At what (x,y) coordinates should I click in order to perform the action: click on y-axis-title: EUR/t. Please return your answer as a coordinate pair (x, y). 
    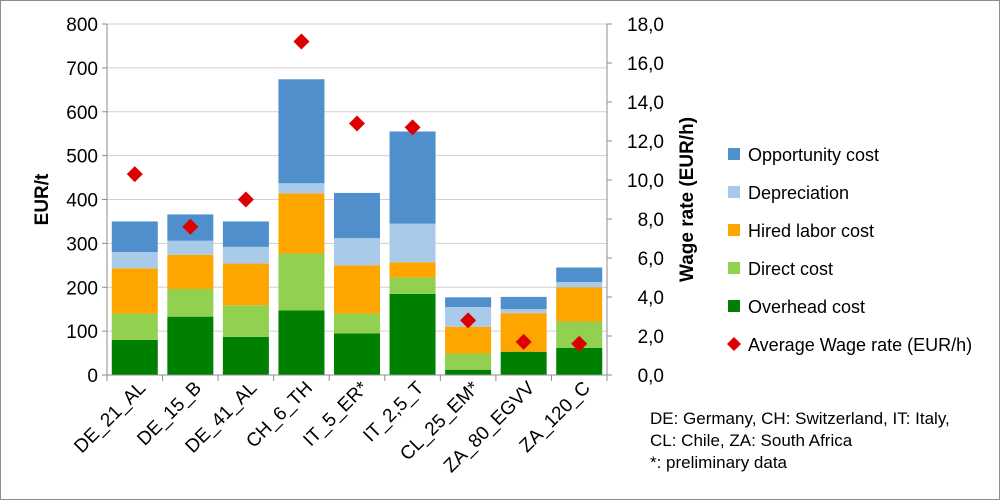
    Looking at the image, I should click on (42, 199).